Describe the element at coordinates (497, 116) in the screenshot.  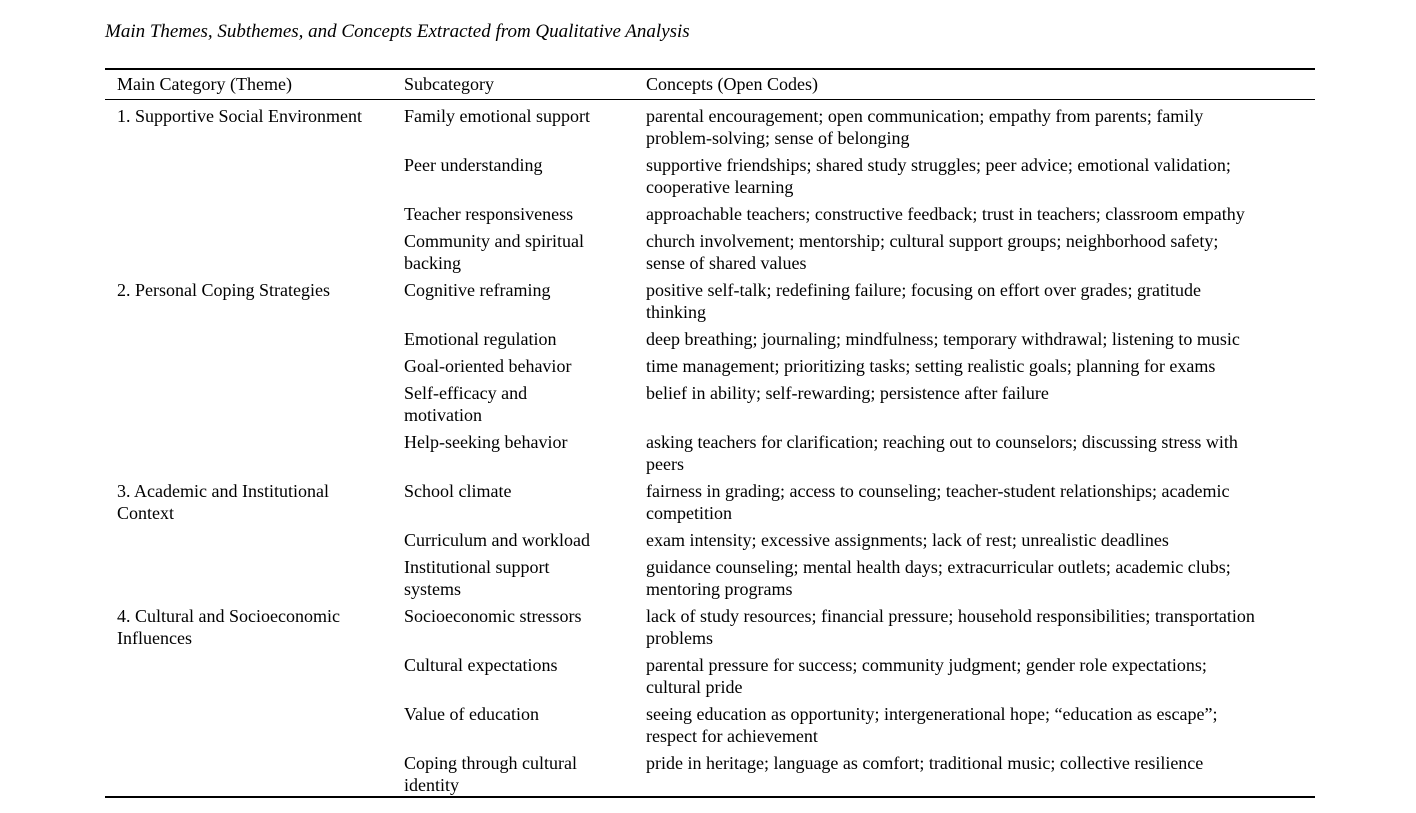
I see `subcategory-cell: Family emotional support` at that location.